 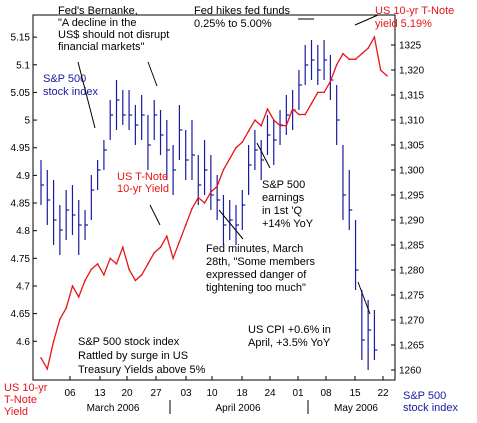 What do you see at coordinates (27, 121) in the screenshot?
I see `left-tick-label: 5` at bounding box center [27, 121].